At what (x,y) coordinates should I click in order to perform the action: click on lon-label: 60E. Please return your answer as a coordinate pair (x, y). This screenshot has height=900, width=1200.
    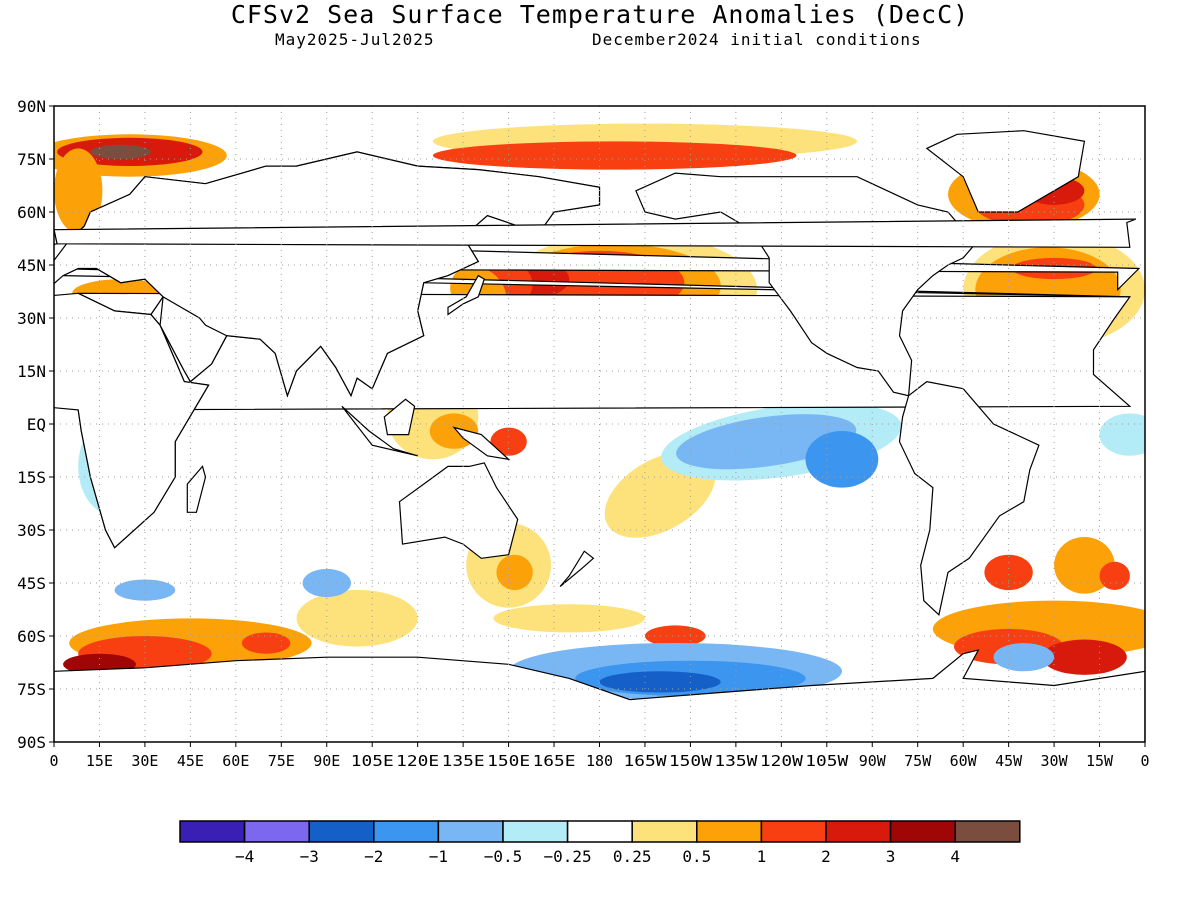
    Looking at the image, I should click on (235, 761).